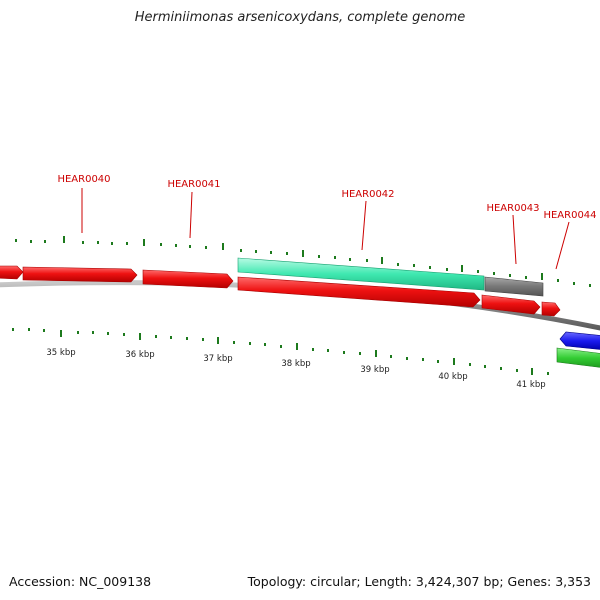 The height and width of the screenshot is (600, 600). I want to click on gene-block-green, so click(578, 357).